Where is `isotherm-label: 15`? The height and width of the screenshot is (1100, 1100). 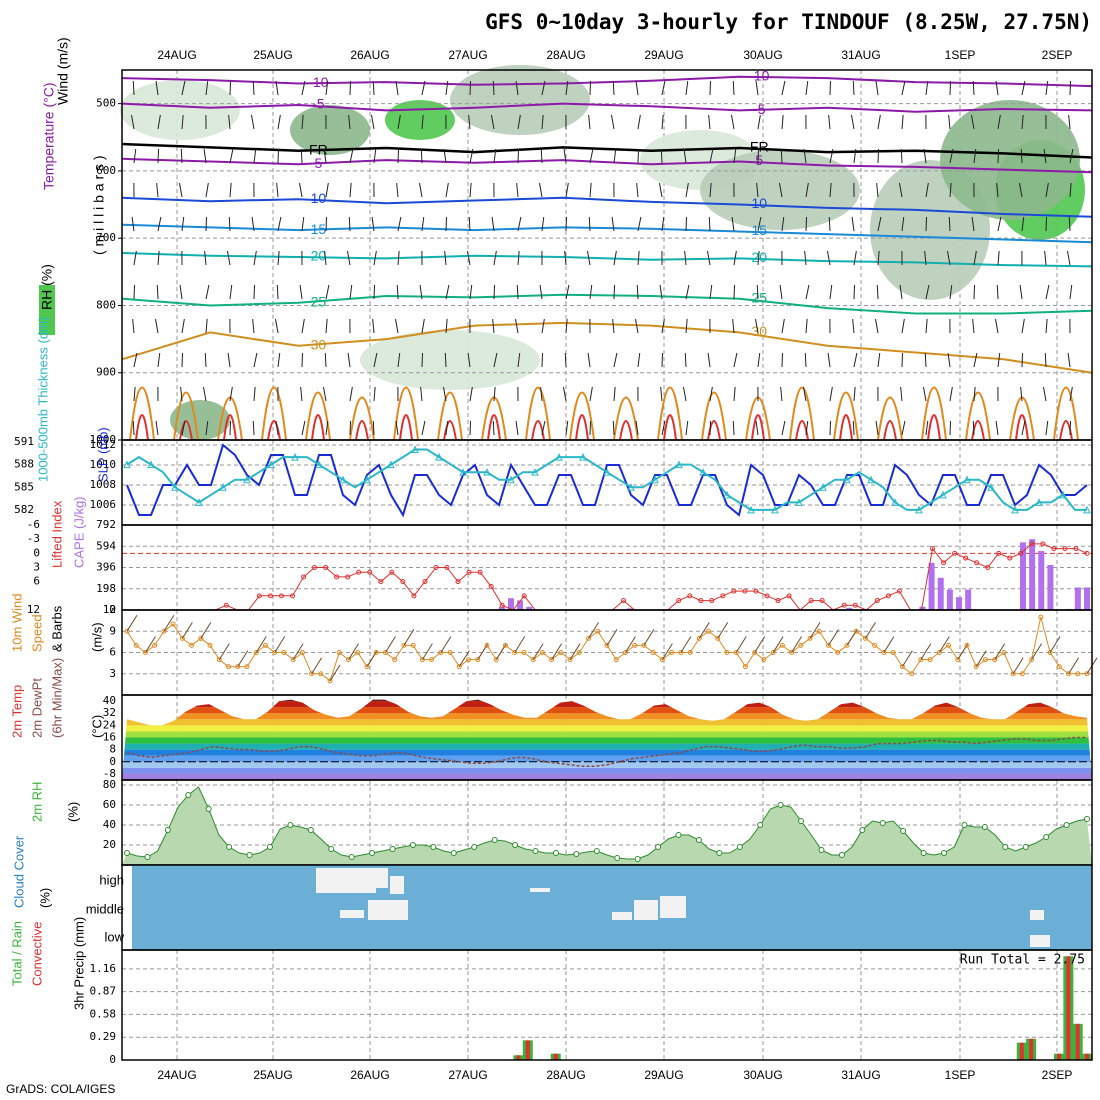
isotherm-label: 15 is located at coordinates (319, 229).